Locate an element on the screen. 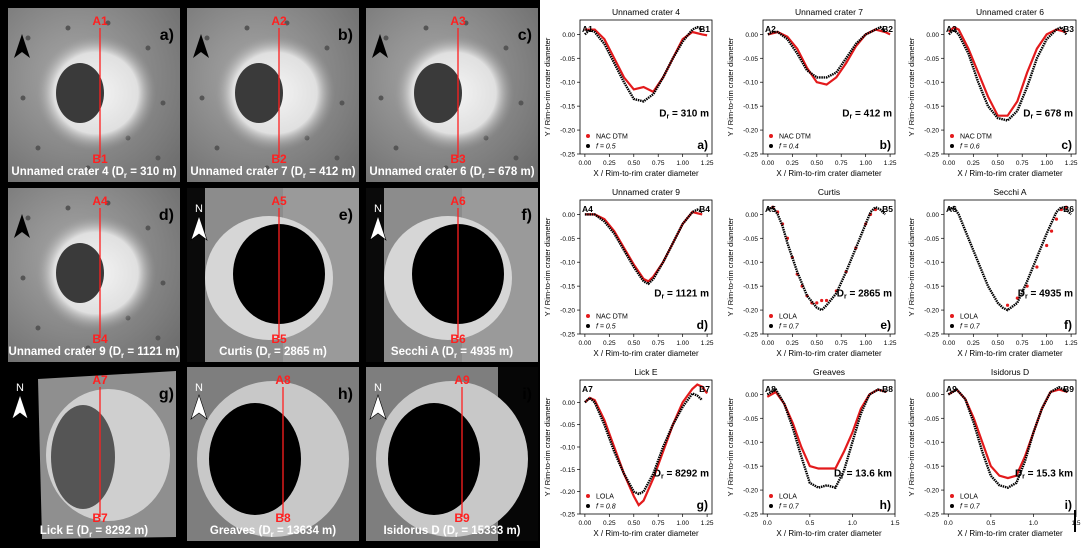 The width and height of the screenshot is (1085, 548). profile-end-label: B6 is located at coordinates (458, 339).